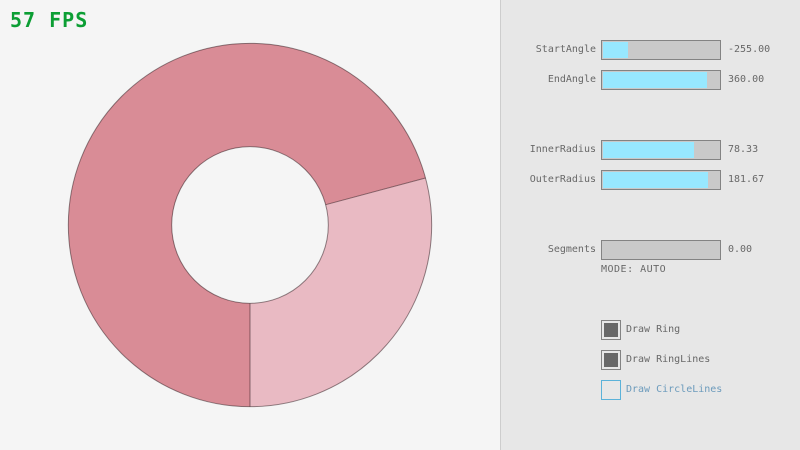 The width and height of the screenshot is (800, 450). I want to click on segments-value: 0.00, so click(740, 249).